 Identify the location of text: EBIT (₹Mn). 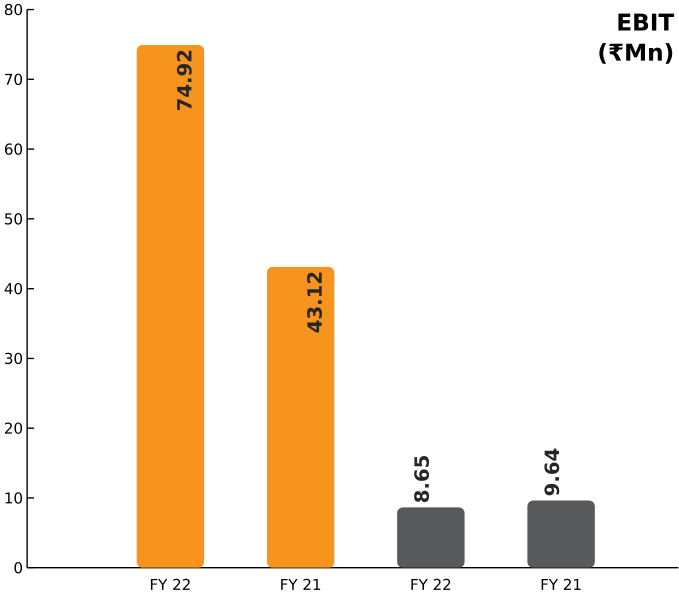
(636, 39).